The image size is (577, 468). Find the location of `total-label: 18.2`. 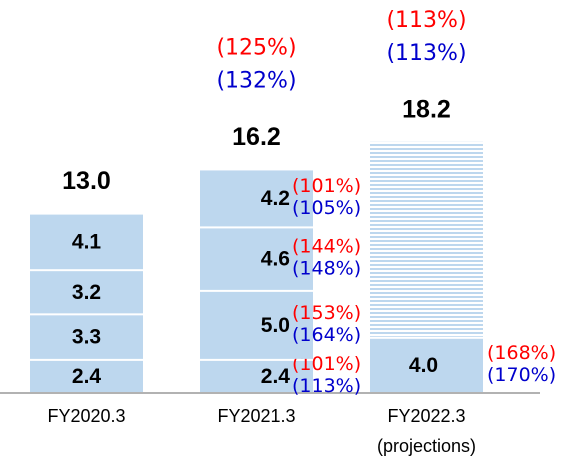

total-label: 18.2 is located at coordinates (426, 109).